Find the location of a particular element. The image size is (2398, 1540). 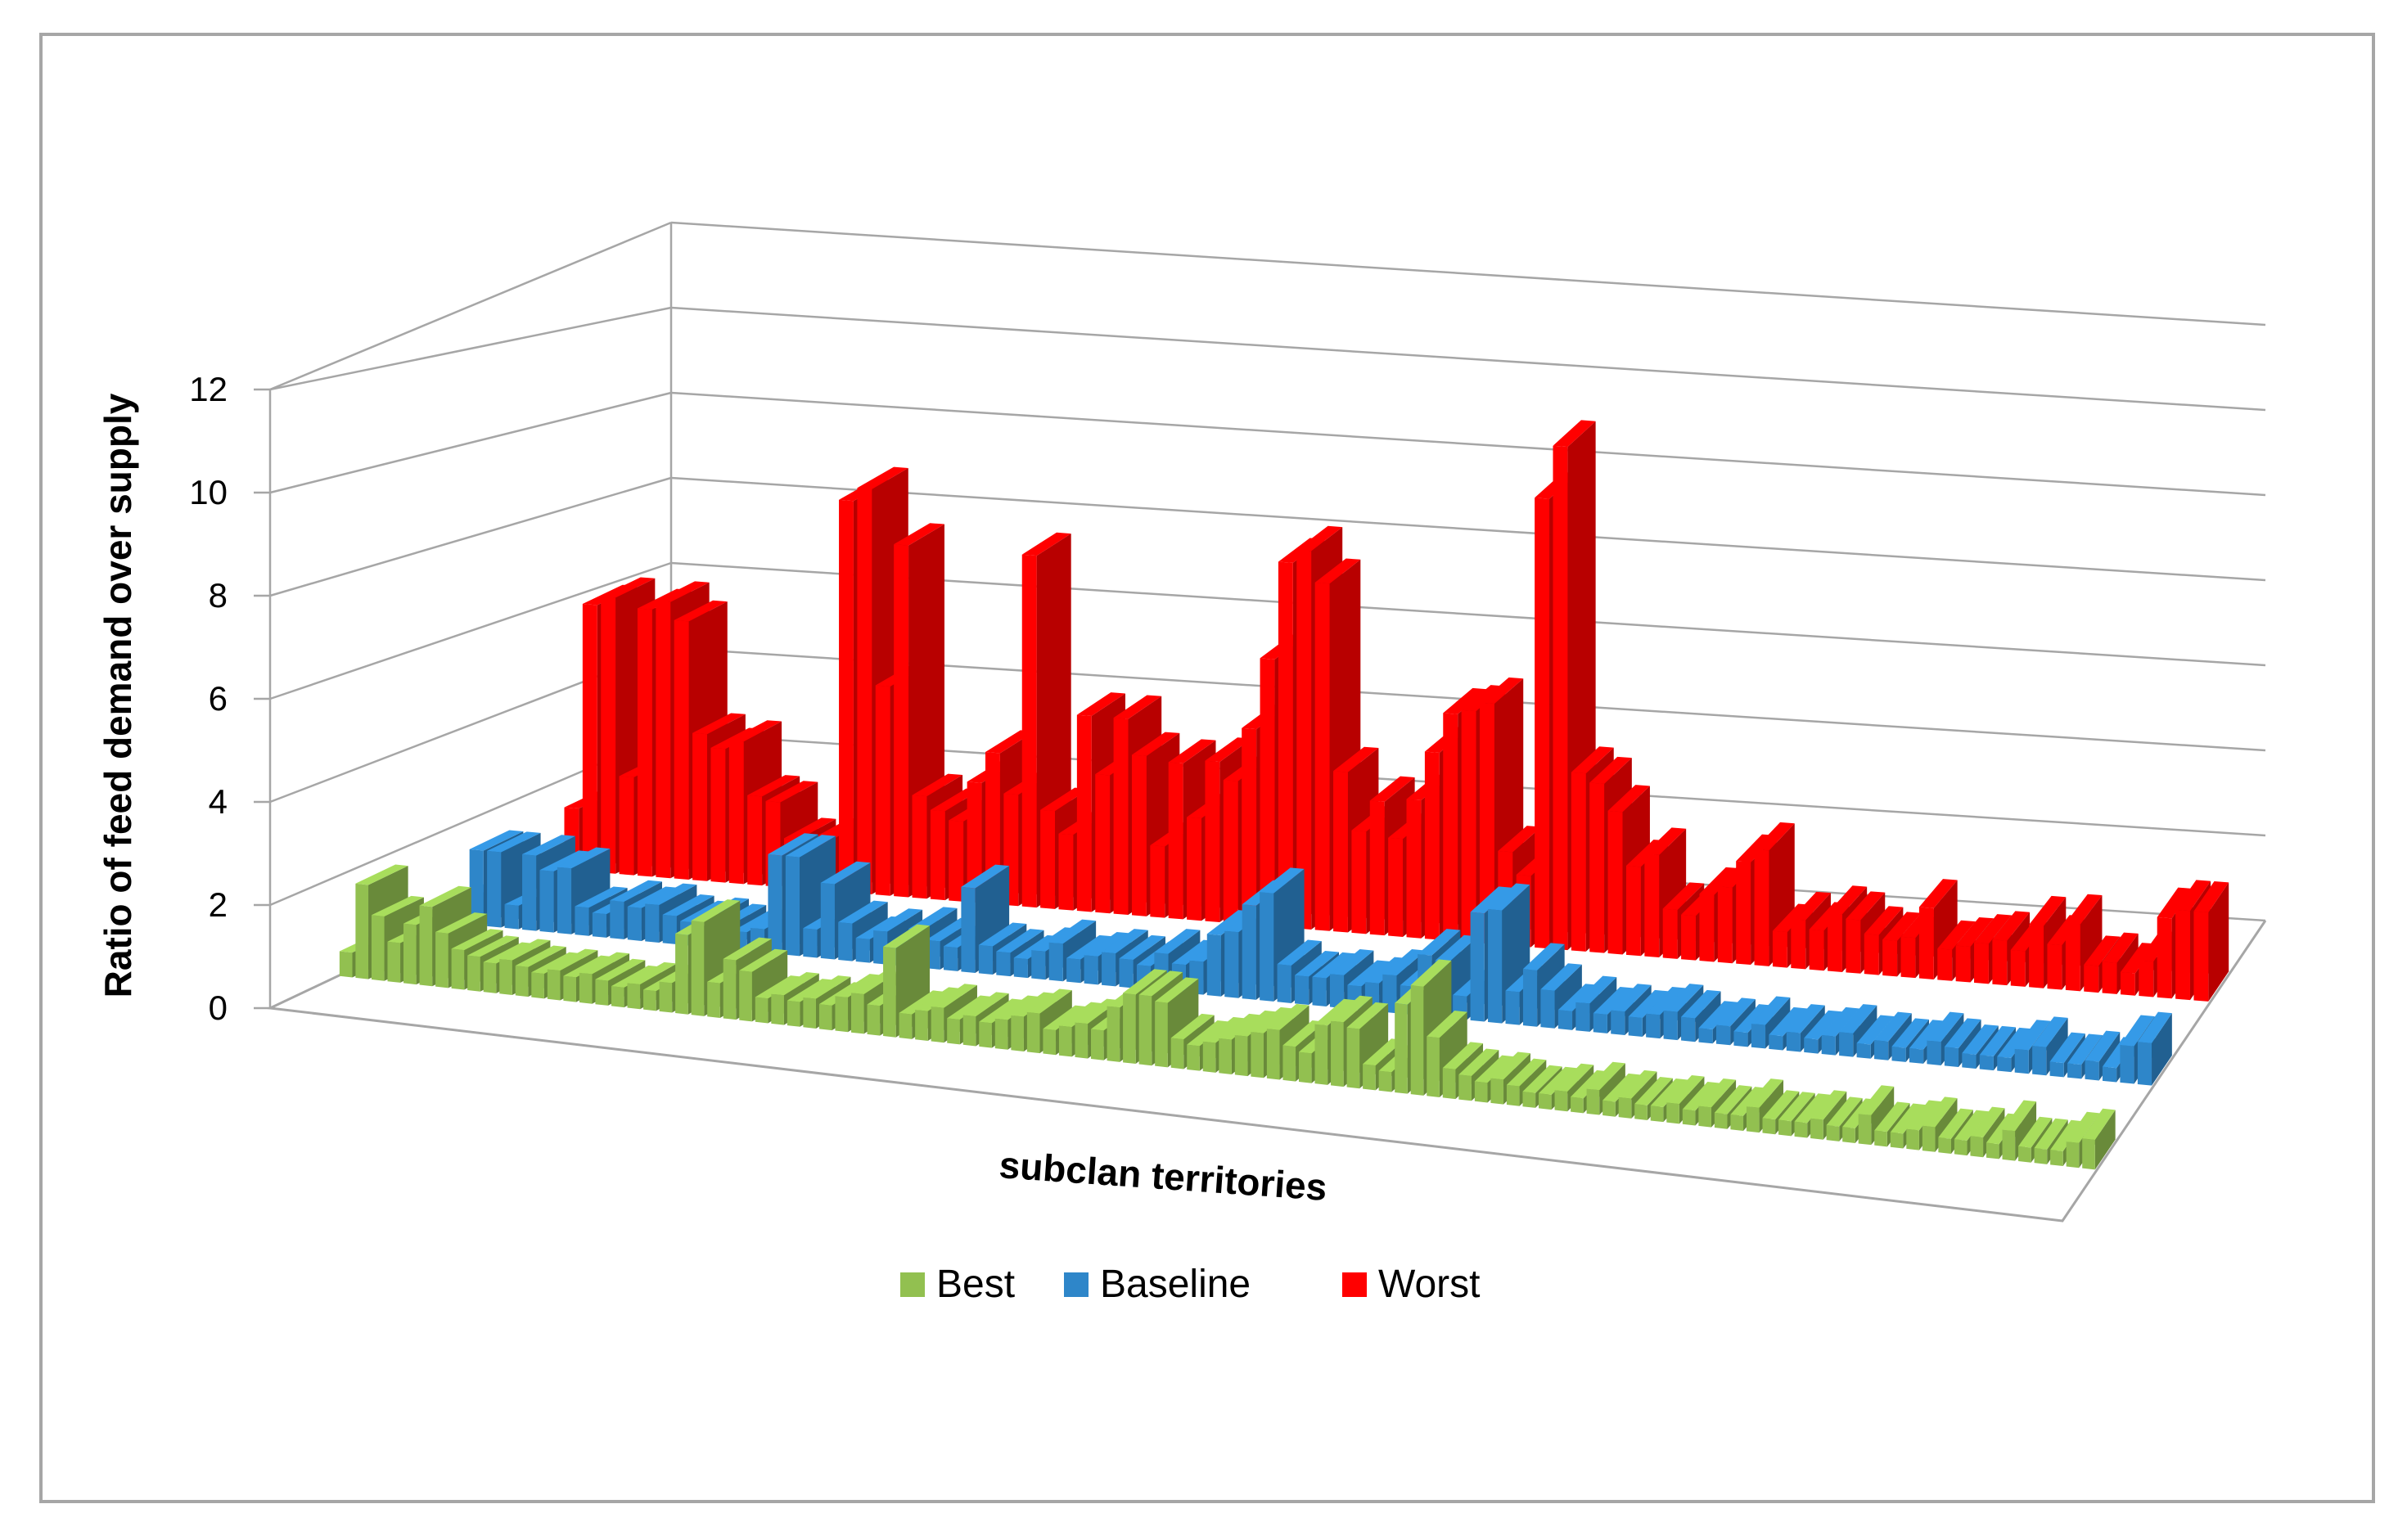

left-wall-top-edge is located at coordinates (470, 306).